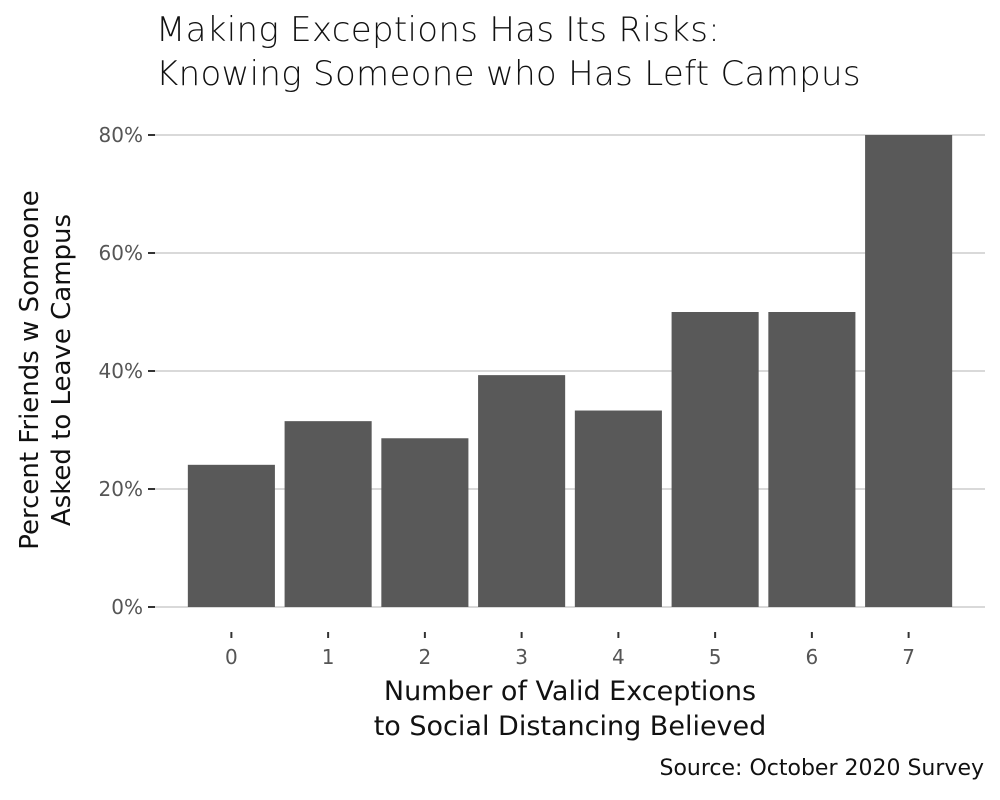 The image size is (1000, 800). What do you see at coordinates (570, 726) in the screenshot?
I see `x-axis-label-line-2: to Social Distancing Believed` at bounding box center [570, 726].